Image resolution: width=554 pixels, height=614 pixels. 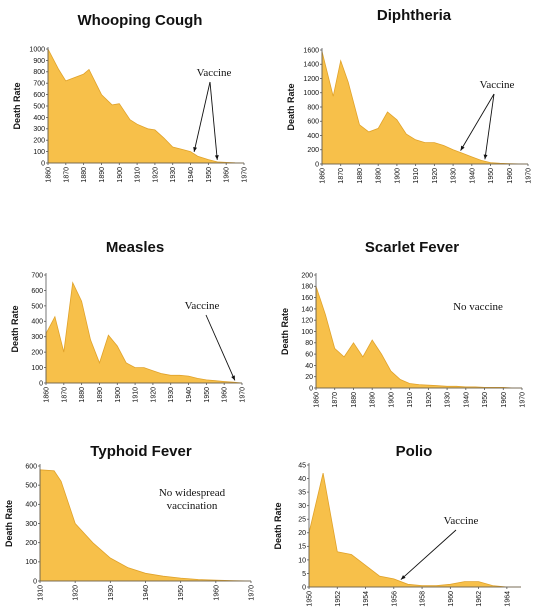 I want to click on y-tick-label: 30, so click(x=302, y=506).